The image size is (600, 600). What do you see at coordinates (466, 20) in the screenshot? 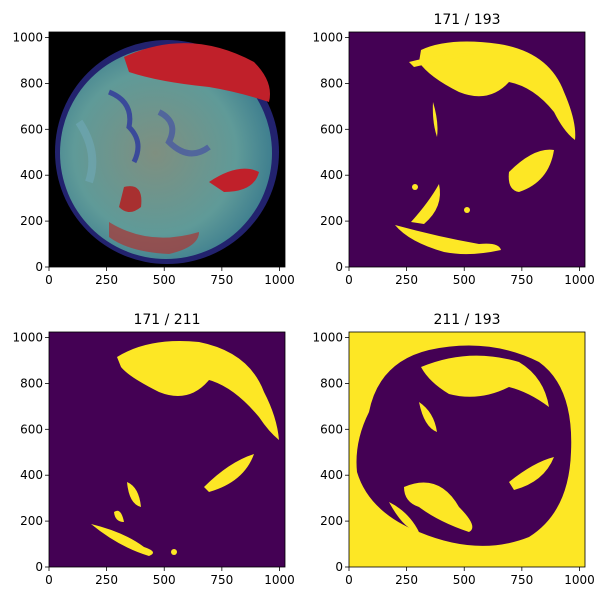
I see `panel-title: 171 / 193` at bounding box center [466, 20].